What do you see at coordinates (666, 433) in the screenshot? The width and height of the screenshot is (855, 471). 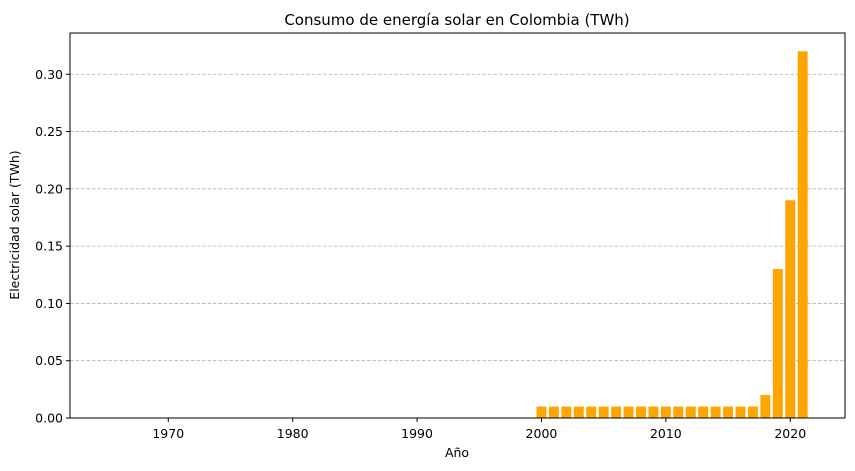 I see `x-tick-label: 2010` at bounding box center [666, 433].